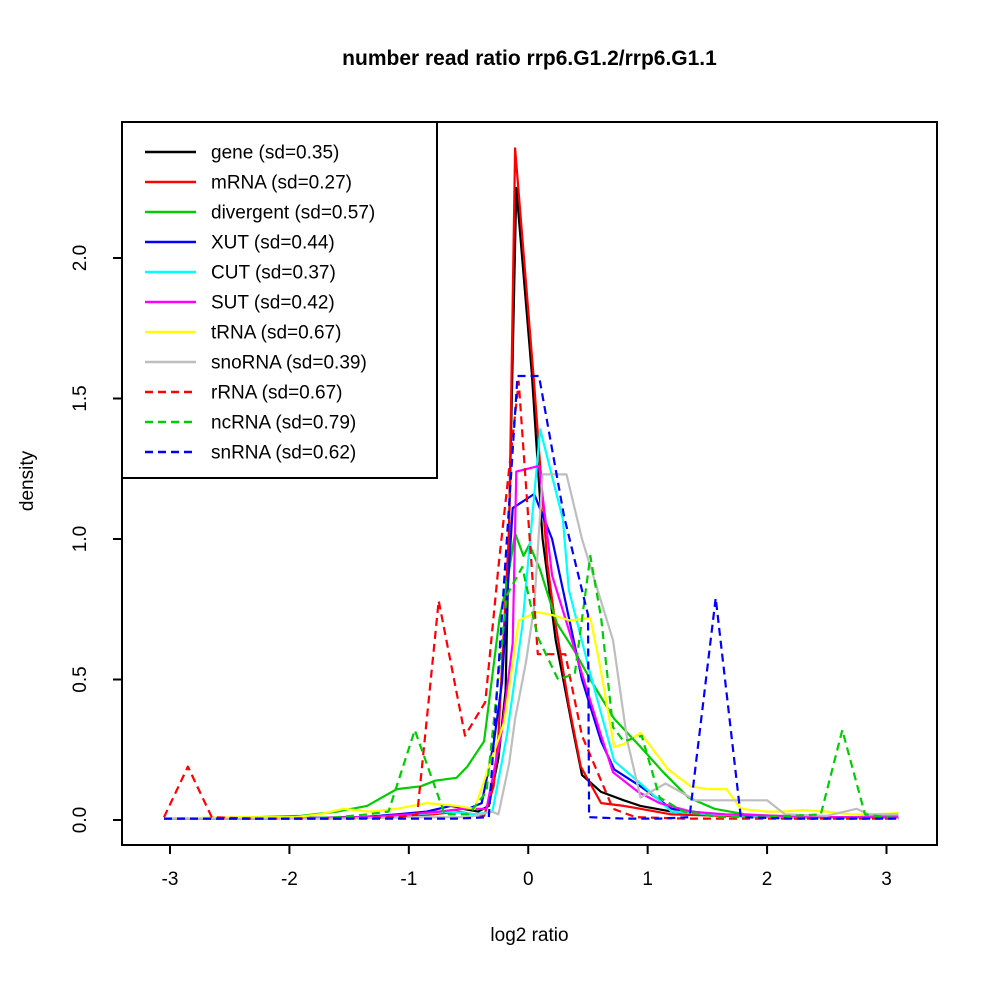 The width and height of the screenshot is (1000, 1000). What do you see at coordinates (80, 539) in the screenshot?
I see `y-tick-label: 1.0` at bounding box center [80, 539].